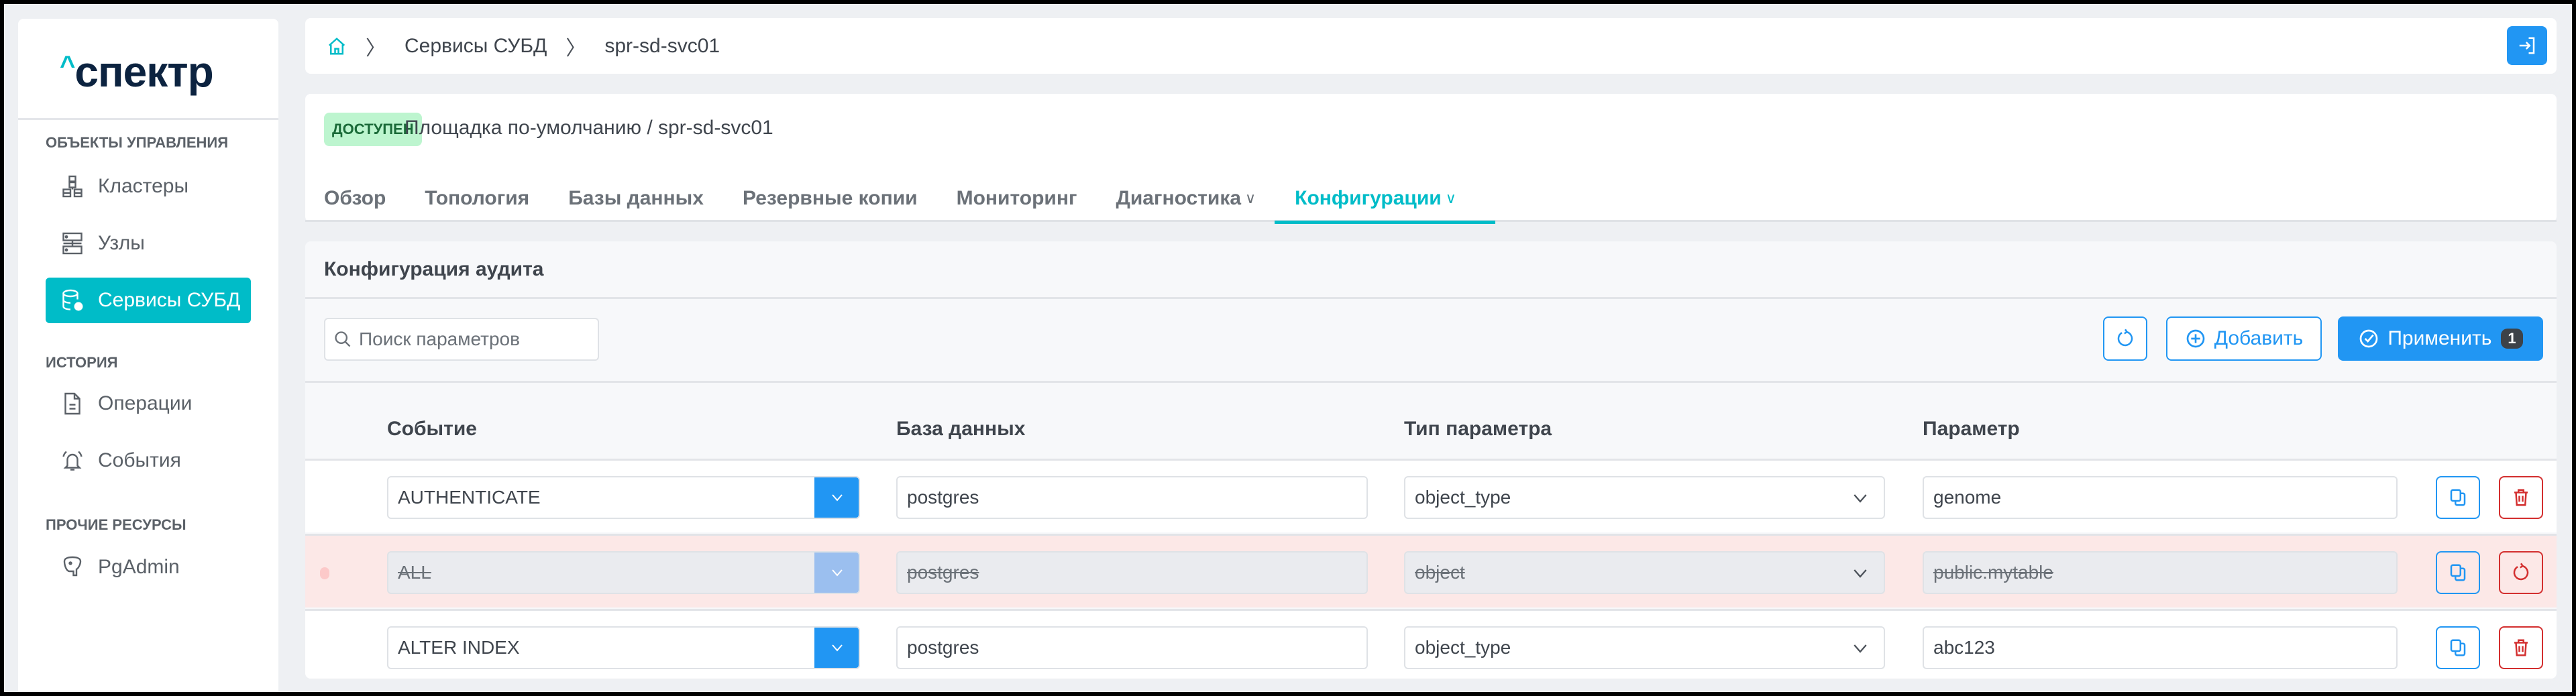 The height and width of the screenshot is (696, 2576). What do you see at coordinates (148, 403) in the screenshot?
I see `sidebar-item-operations: Операции` at bounding box center [148, 403].